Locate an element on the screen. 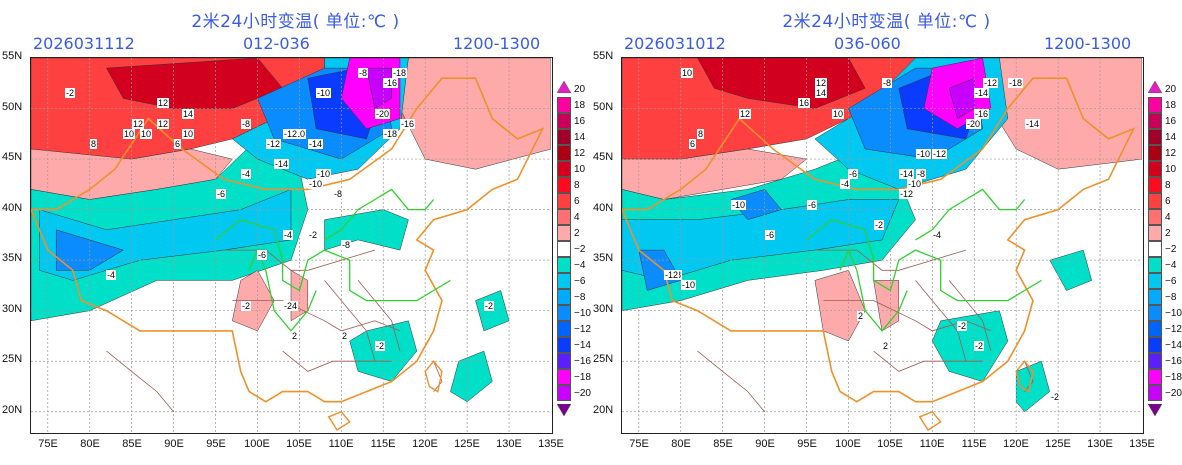 The height and width of the screenshot is (465, 1182). taiwan-outline is located at coordinates (433, 376).